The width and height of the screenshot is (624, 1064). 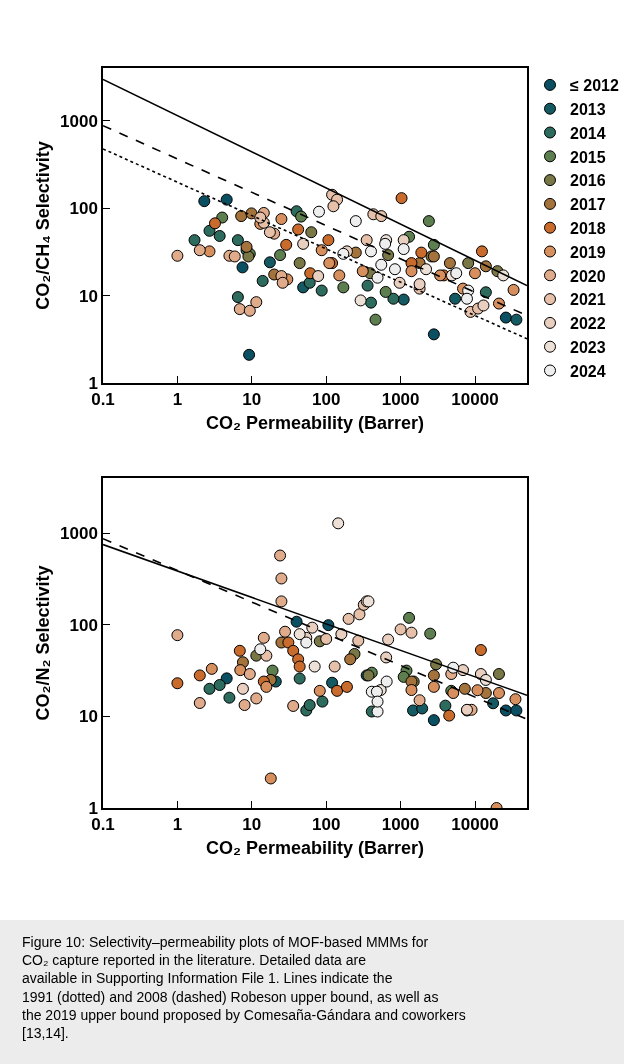 I want to click on legend-label: 2019, so click(x=588, y=252).